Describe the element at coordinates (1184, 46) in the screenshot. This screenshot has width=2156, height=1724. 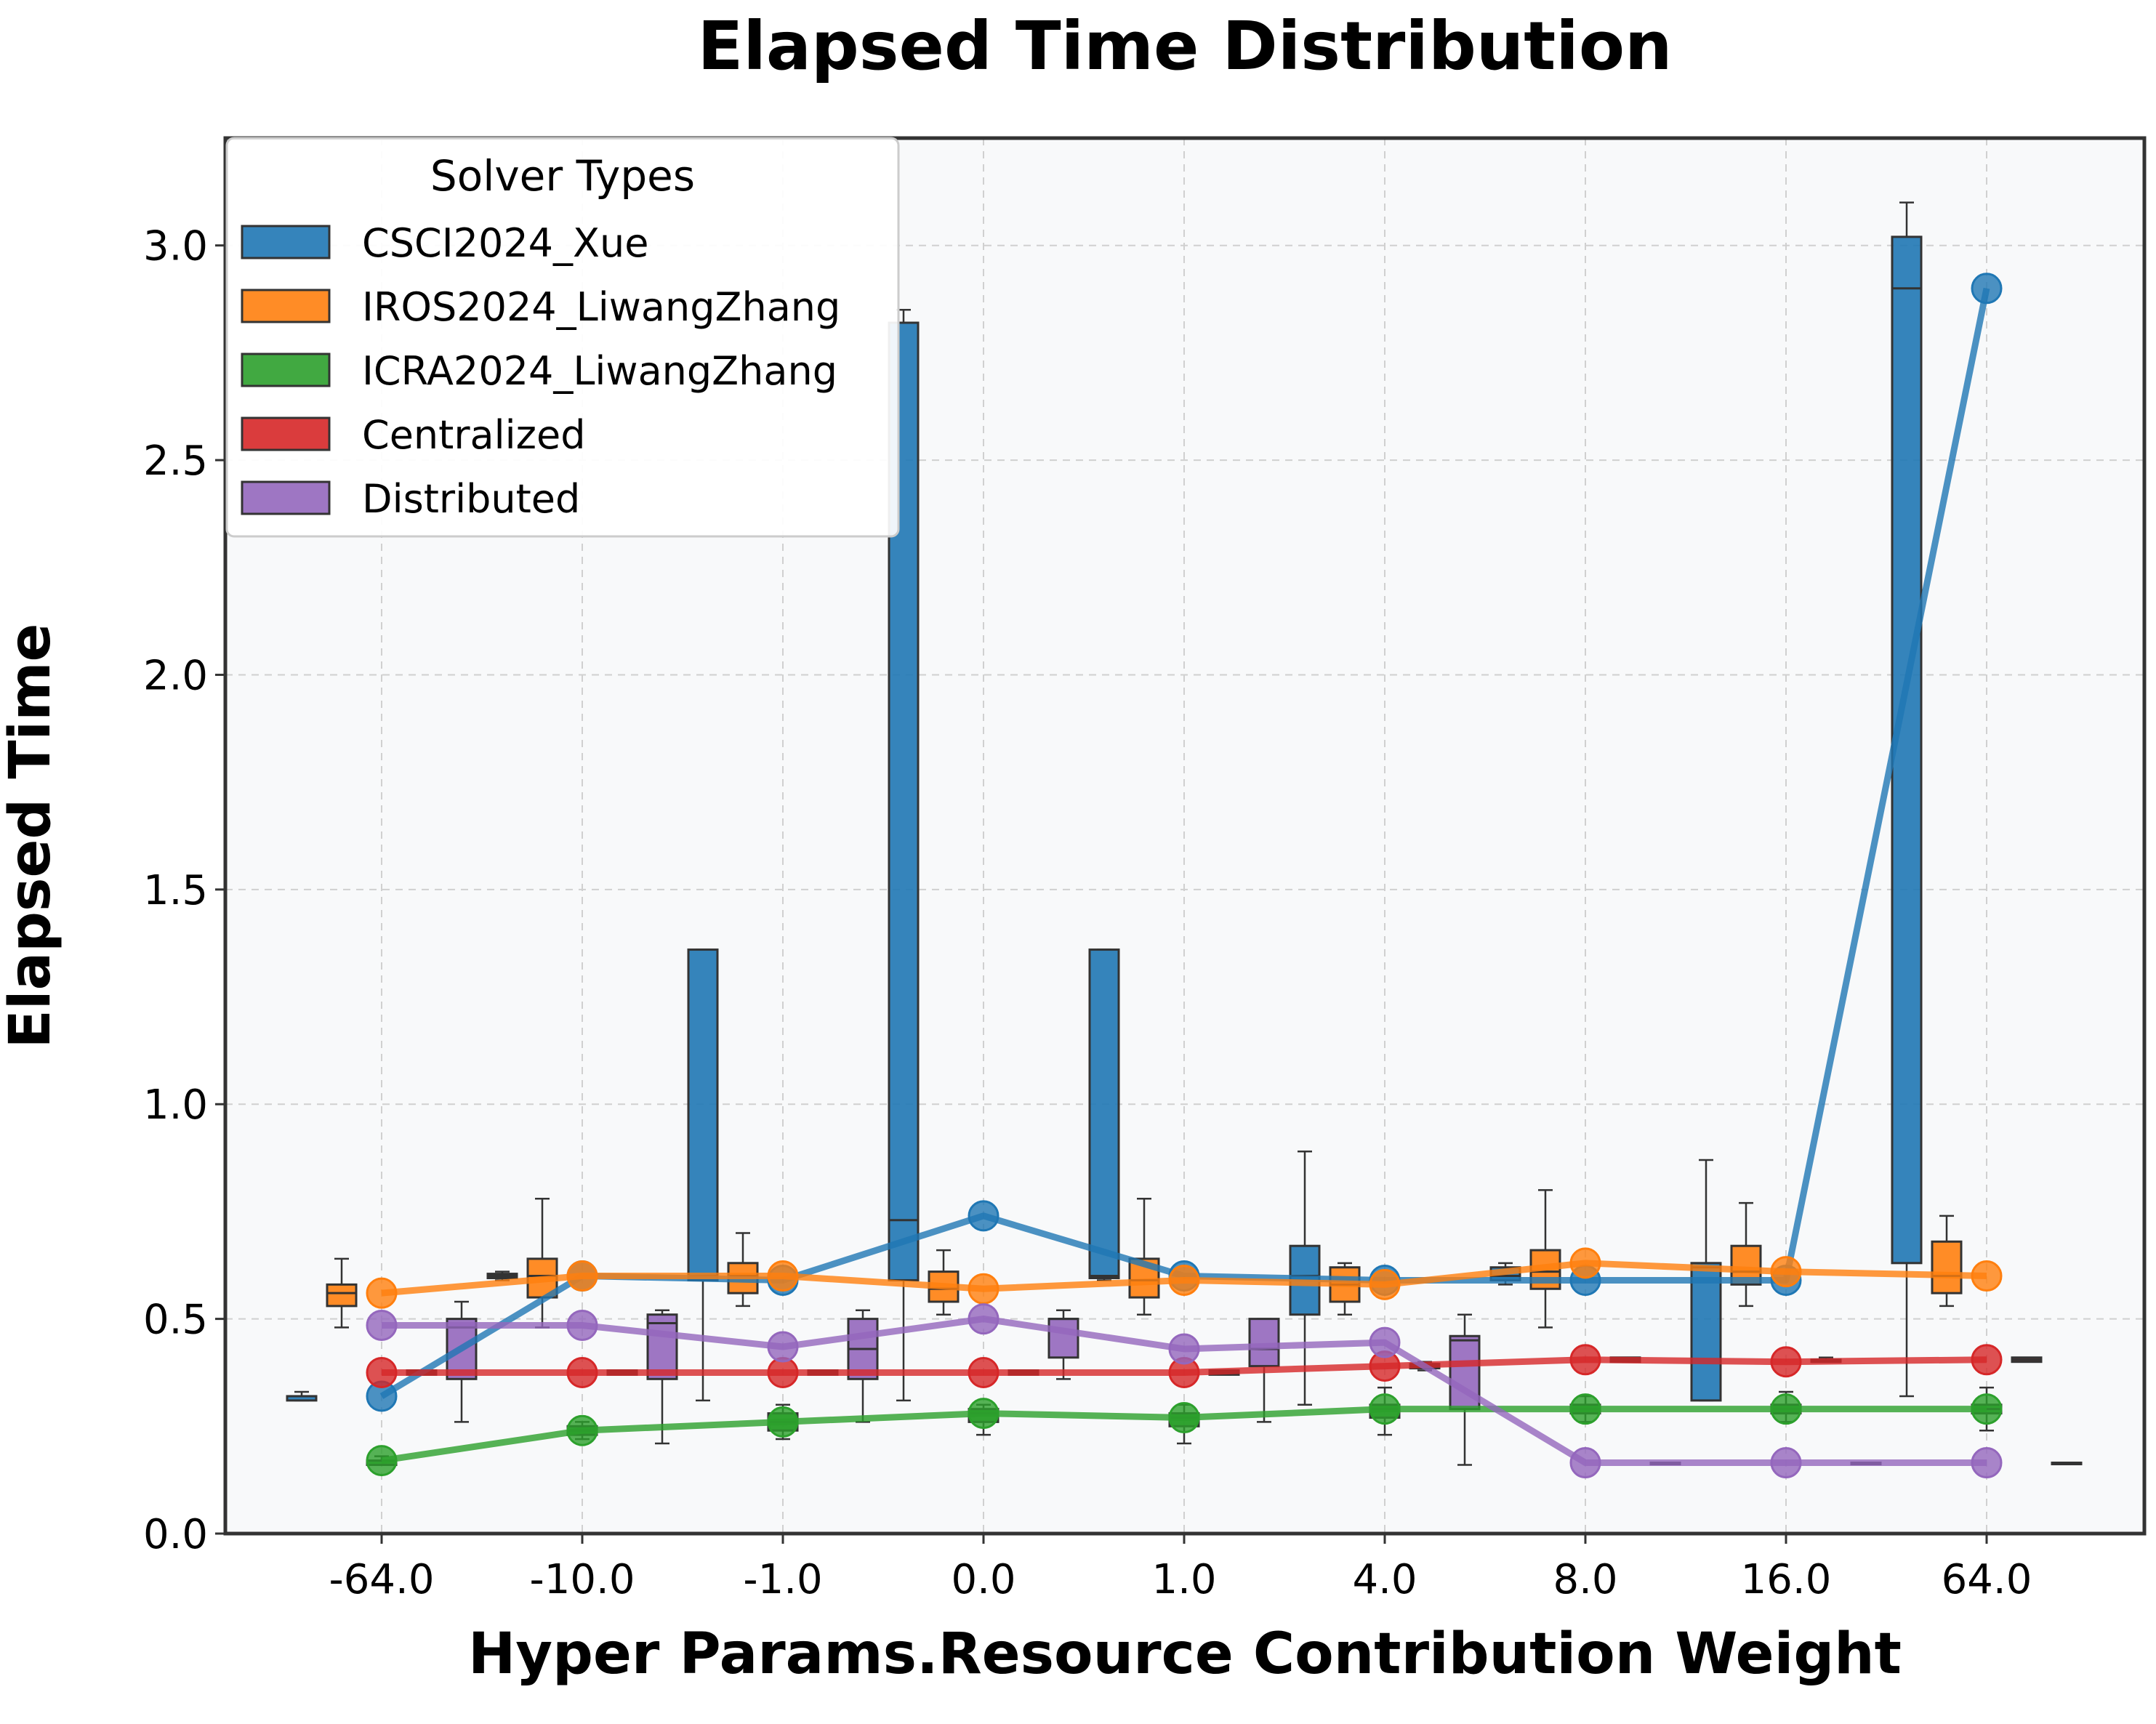
I see `chart-title: Elapsed Time Distribution` at that location.